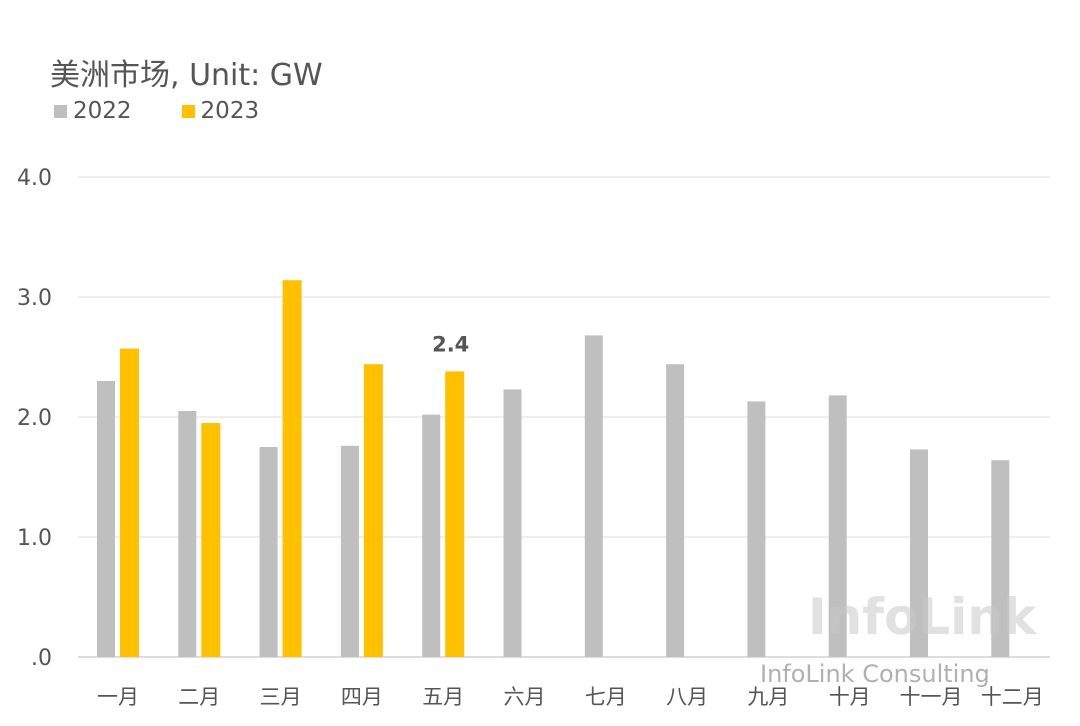 The width and height of the screenshot is (1080, 726). Describe the element at coordinates (34, 298) in the screenshot. I see `y-tick-label: 3.0` at that location.